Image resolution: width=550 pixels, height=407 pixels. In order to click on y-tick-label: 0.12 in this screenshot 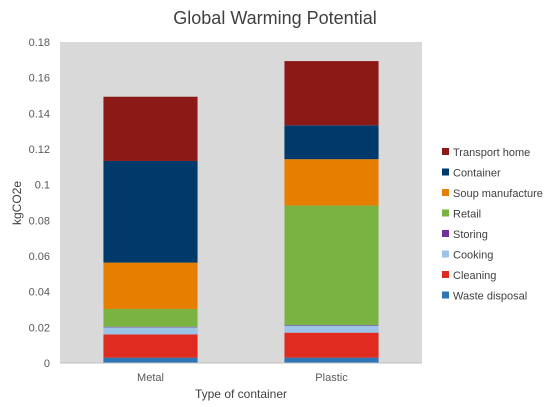, I will do `click(39, 150)`.